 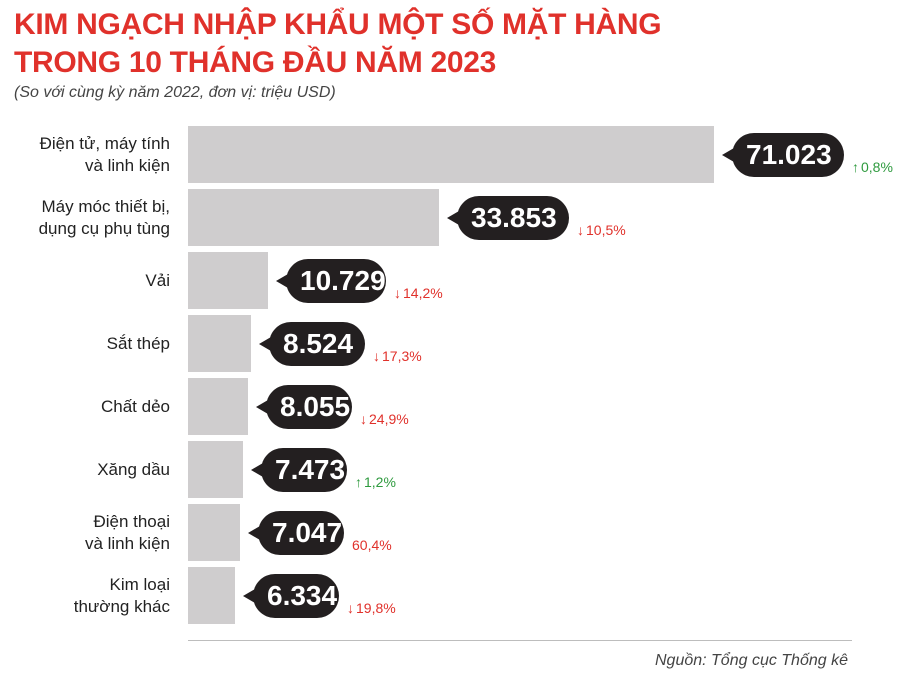 I want to click on value-label: 7.473, so click(x=299, y=469).